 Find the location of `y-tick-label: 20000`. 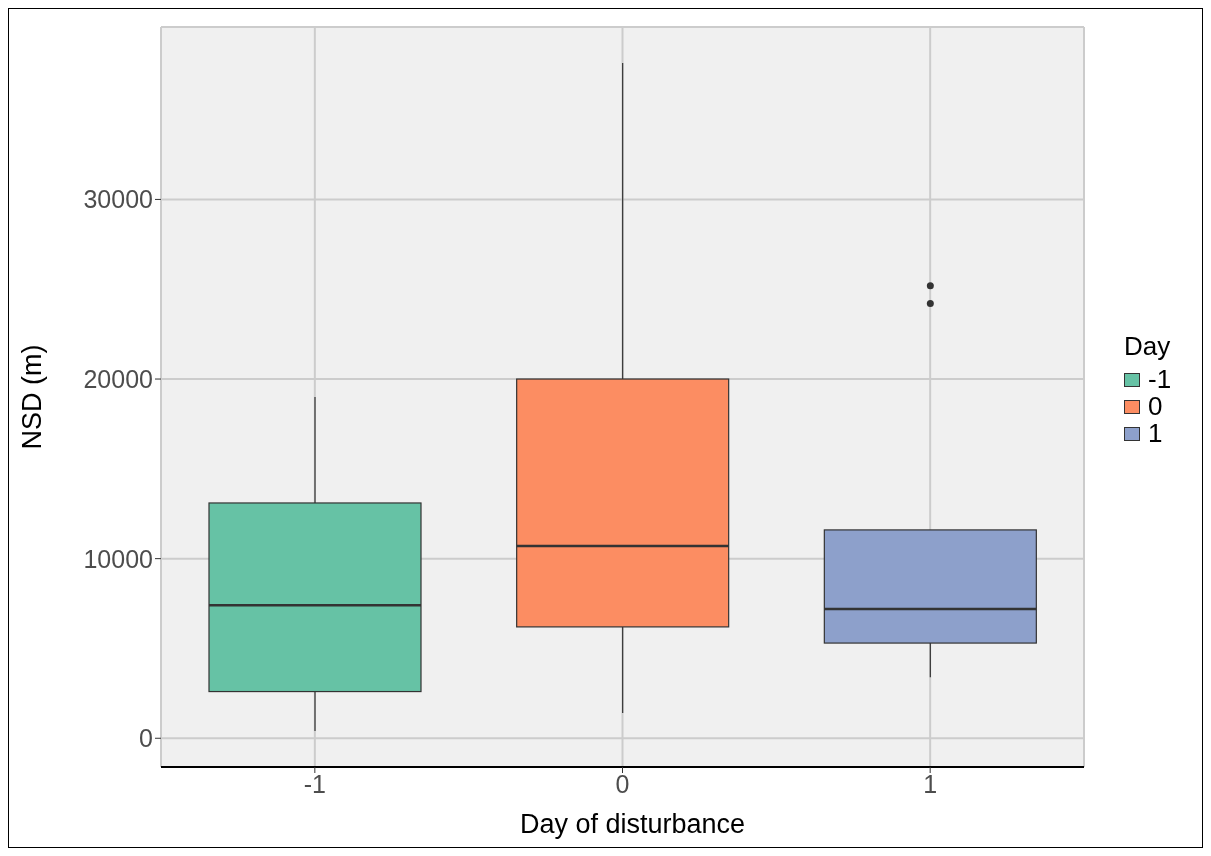

y-tick-label: 20000 is located at coordinates (118, 378).